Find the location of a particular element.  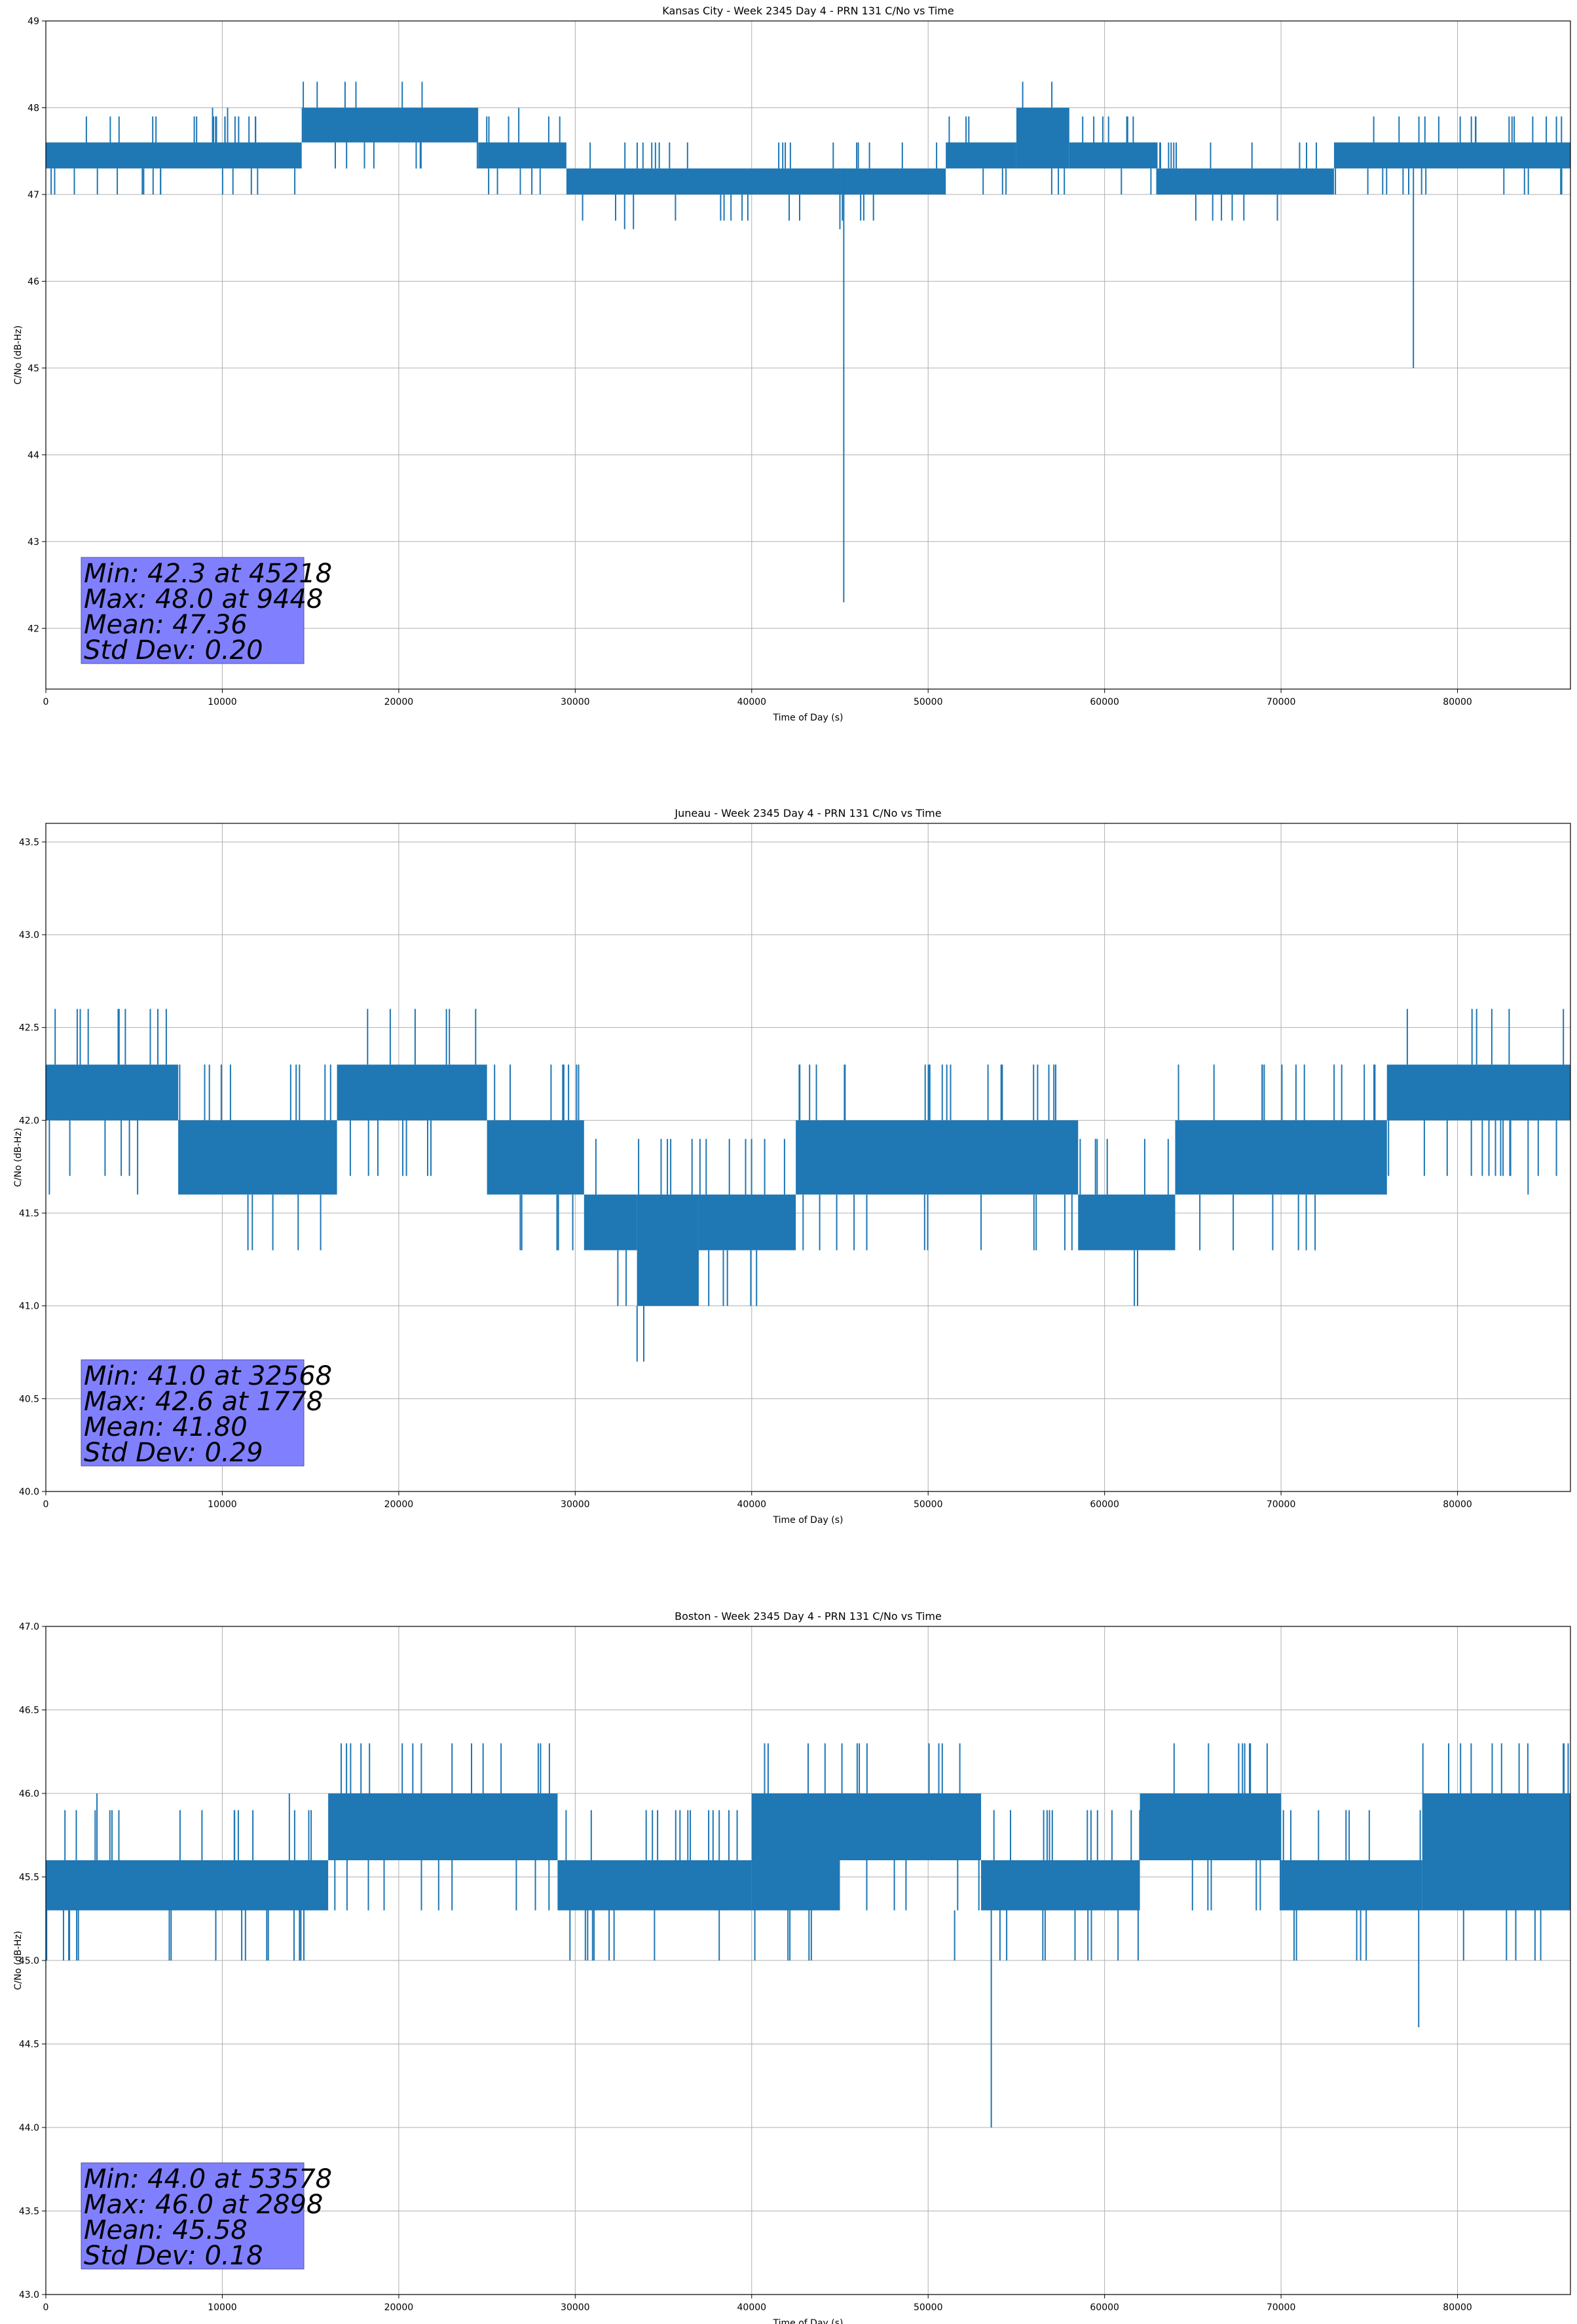

x-tick-label: 10000 is located at coordinates (222, 2307).